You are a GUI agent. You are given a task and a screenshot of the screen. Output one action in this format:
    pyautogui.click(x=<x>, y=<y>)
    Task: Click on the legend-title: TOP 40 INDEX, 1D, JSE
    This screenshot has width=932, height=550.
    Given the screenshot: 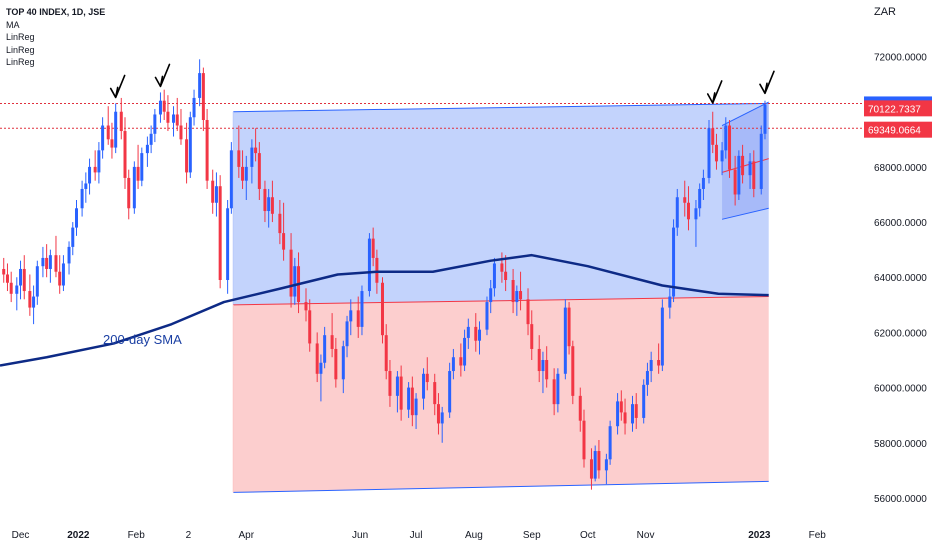 What is the action you would take?
    pyautogui.click(x=56, y=12)
    